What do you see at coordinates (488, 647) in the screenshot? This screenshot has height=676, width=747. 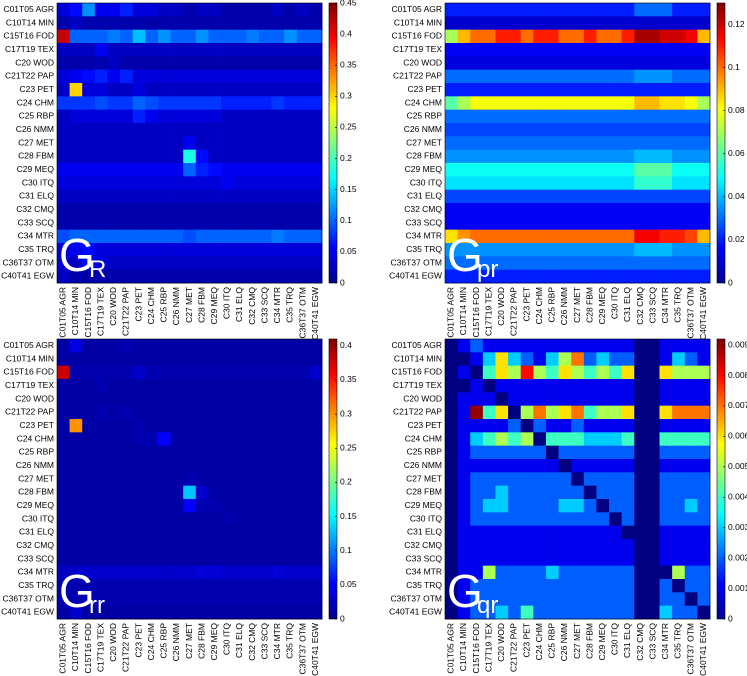 I see `column-label: C17T19 TEX` at bounding box center [488, 647].